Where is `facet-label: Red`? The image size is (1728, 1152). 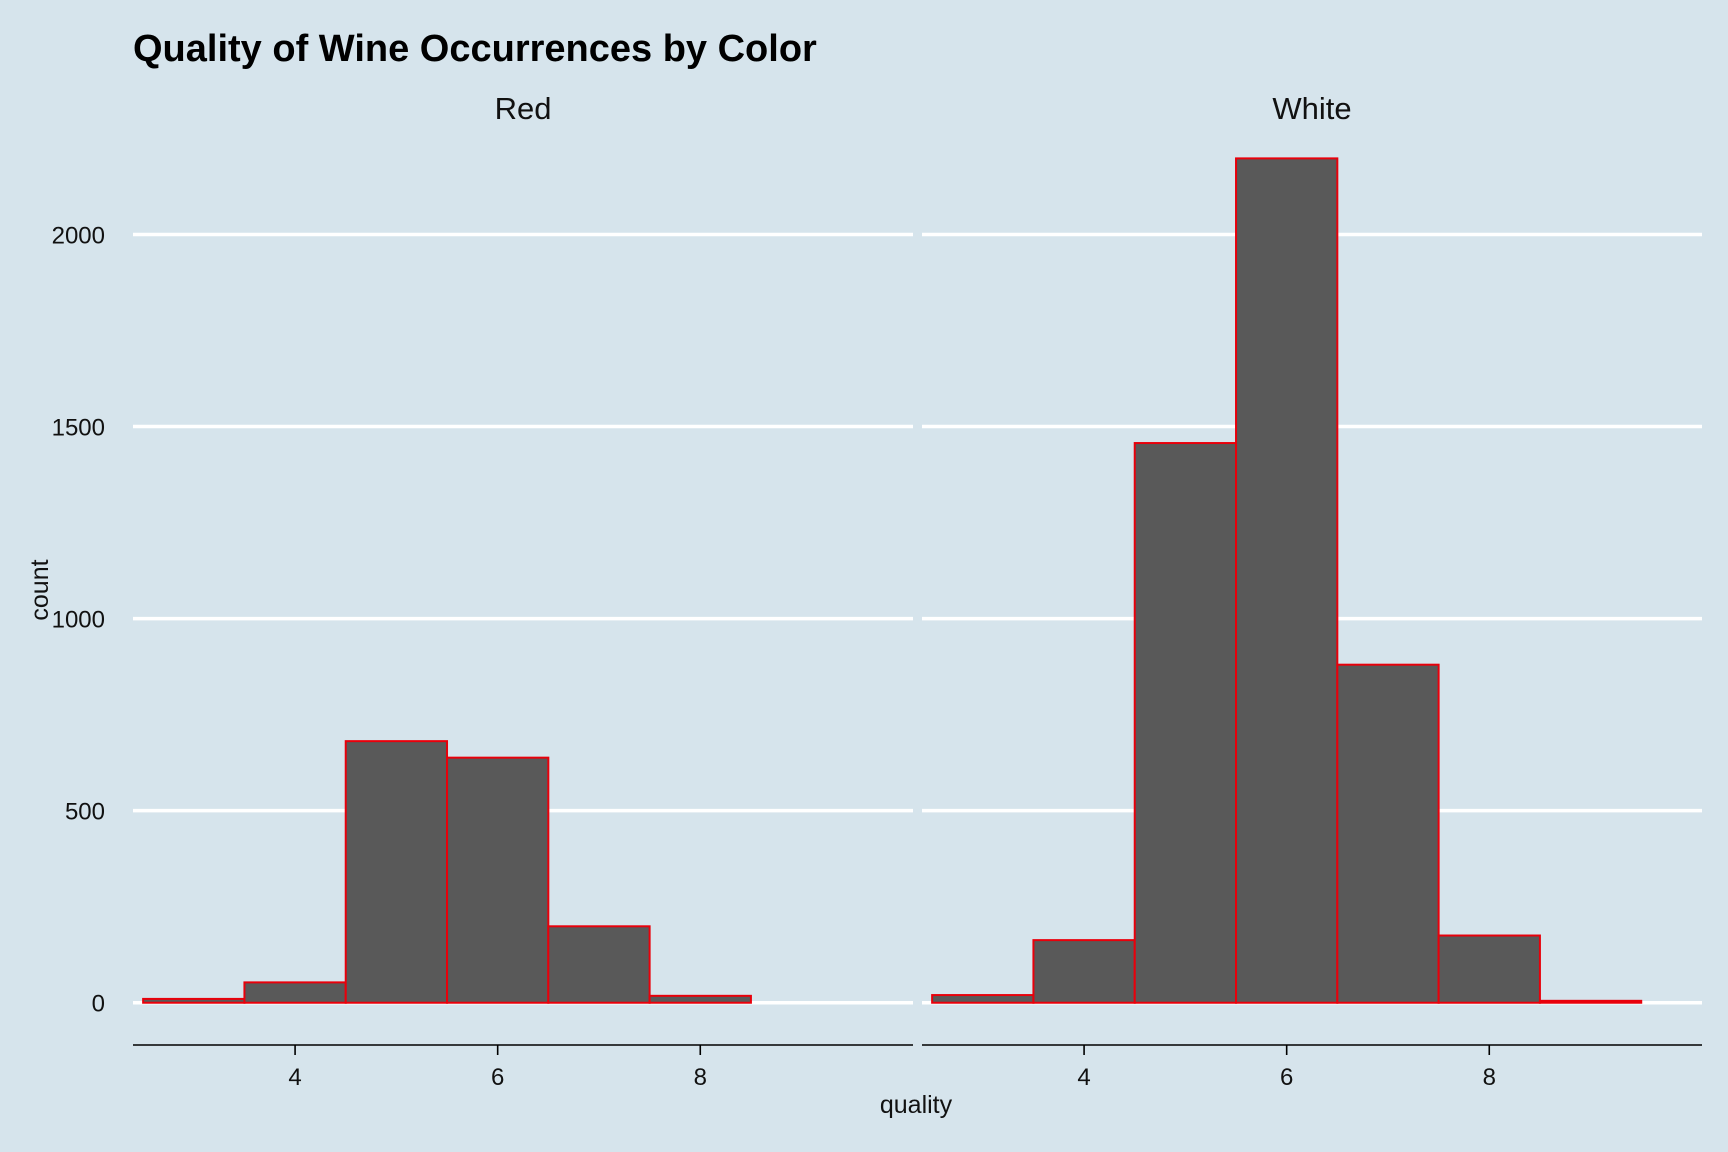
facet-label: Red is located at coordinates (523, 108).